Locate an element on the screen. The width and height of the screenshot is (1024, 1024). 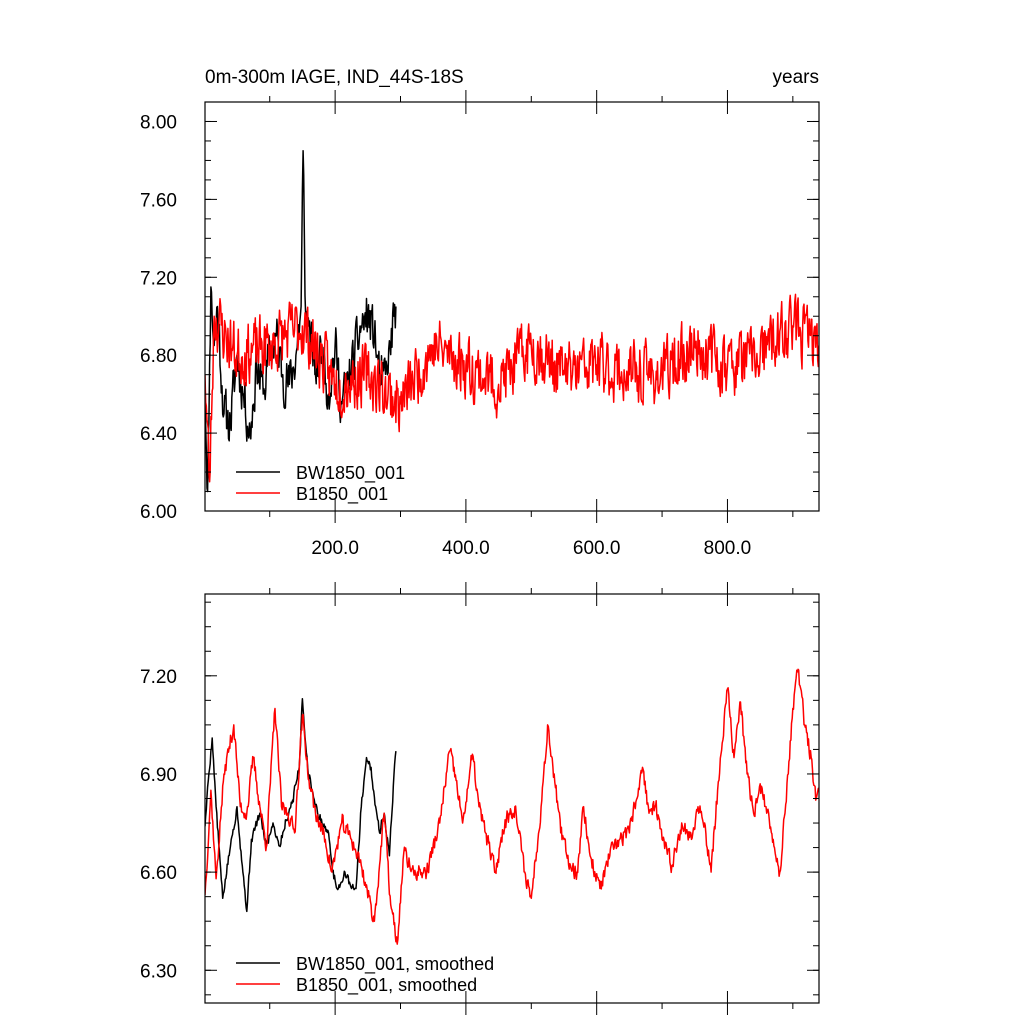
y-tick-label: 7.60 is located at coordinates (158, 200).